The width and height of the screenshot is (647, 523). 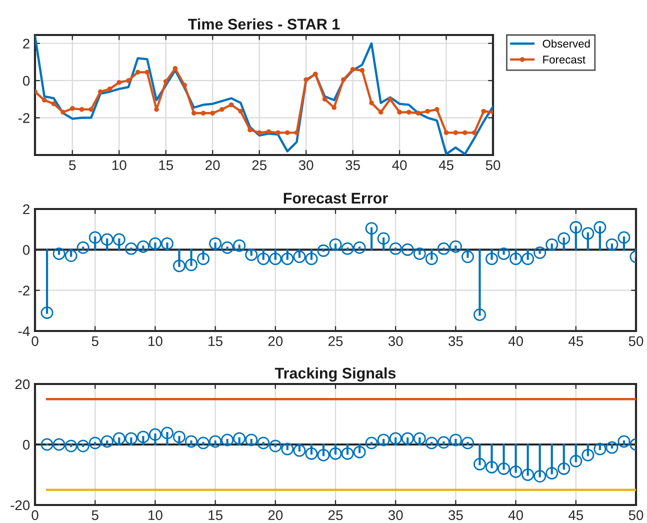 What do you see at coordinates (566, 43) in the screenshot?
I see `legend-label: Observed` at bounding box center [566, 43].